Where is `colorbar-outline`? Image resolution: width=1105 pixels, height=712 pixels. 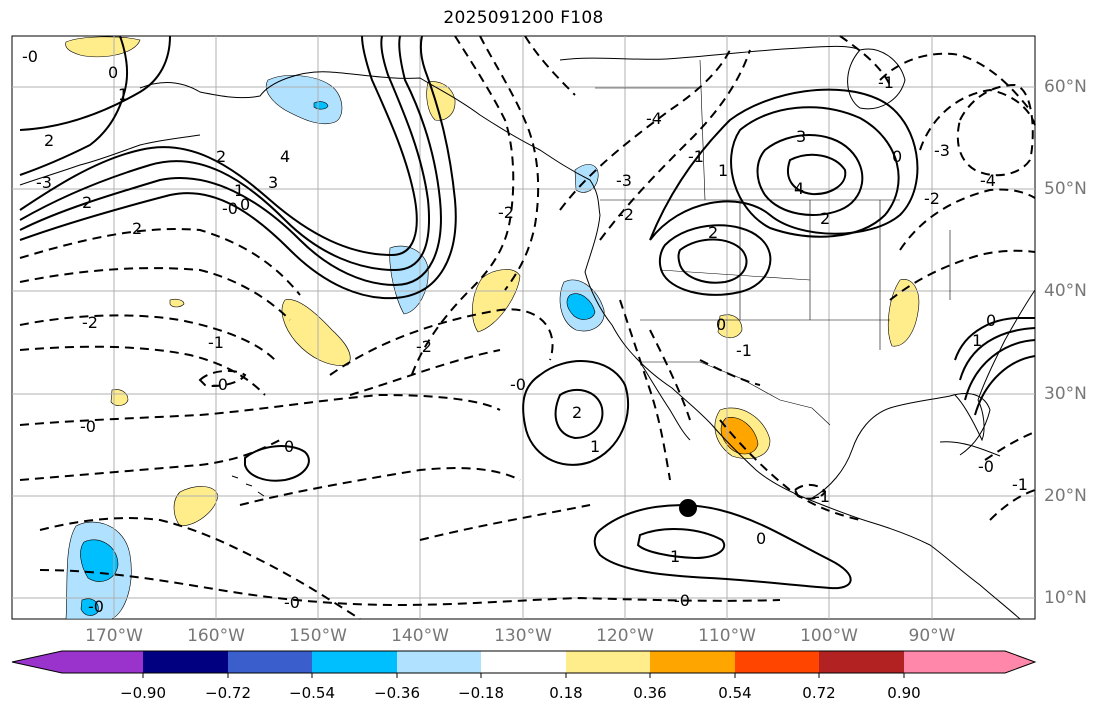
colorbar-outline is located at coordinates (524, 662).